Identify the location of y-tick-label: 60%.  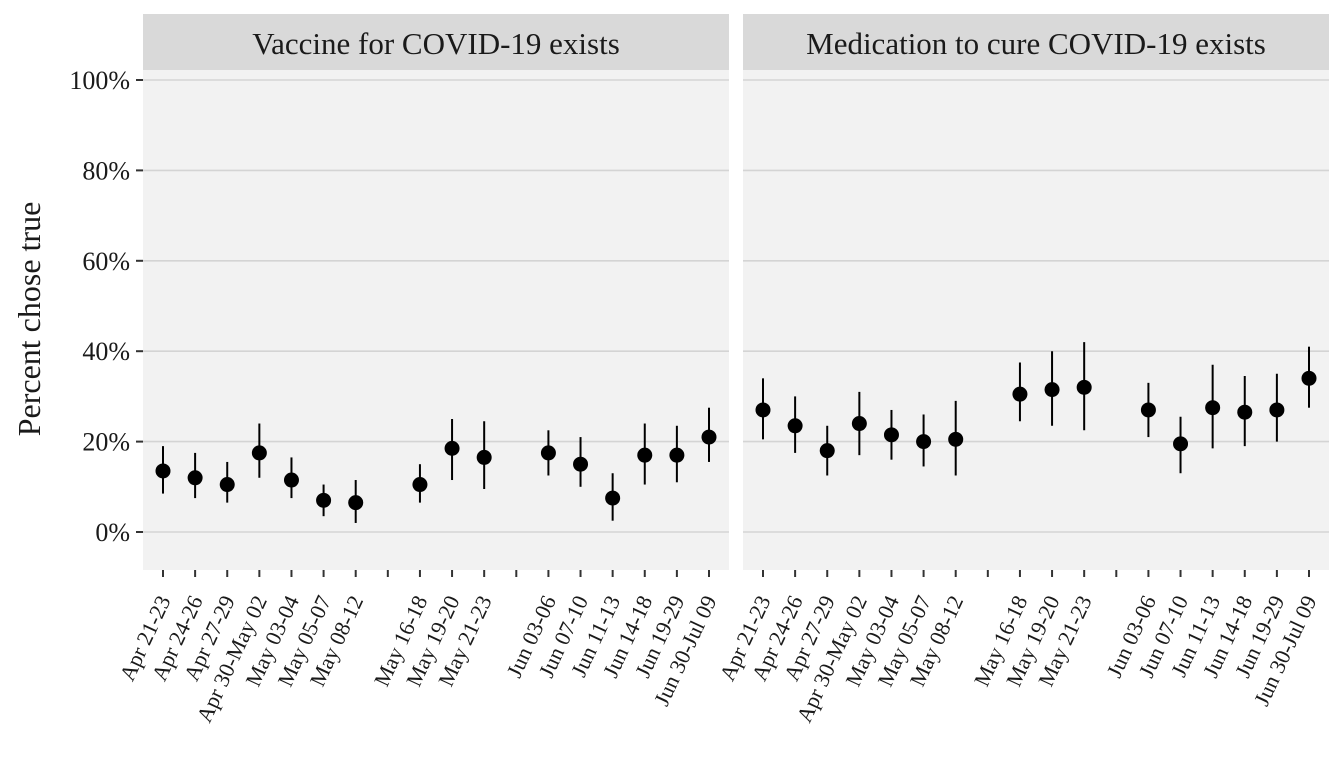
(106, 261).